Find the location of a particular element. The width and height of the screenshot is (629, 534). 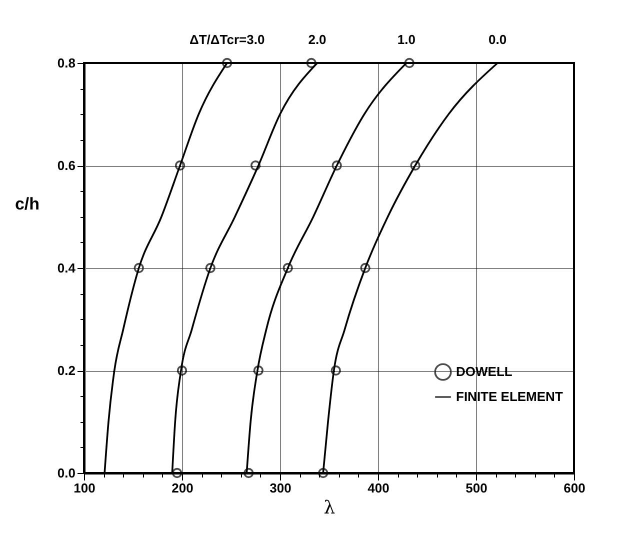

annotation: ΔT/ΔTcr=3.0 is located at coordinates (227, 39).